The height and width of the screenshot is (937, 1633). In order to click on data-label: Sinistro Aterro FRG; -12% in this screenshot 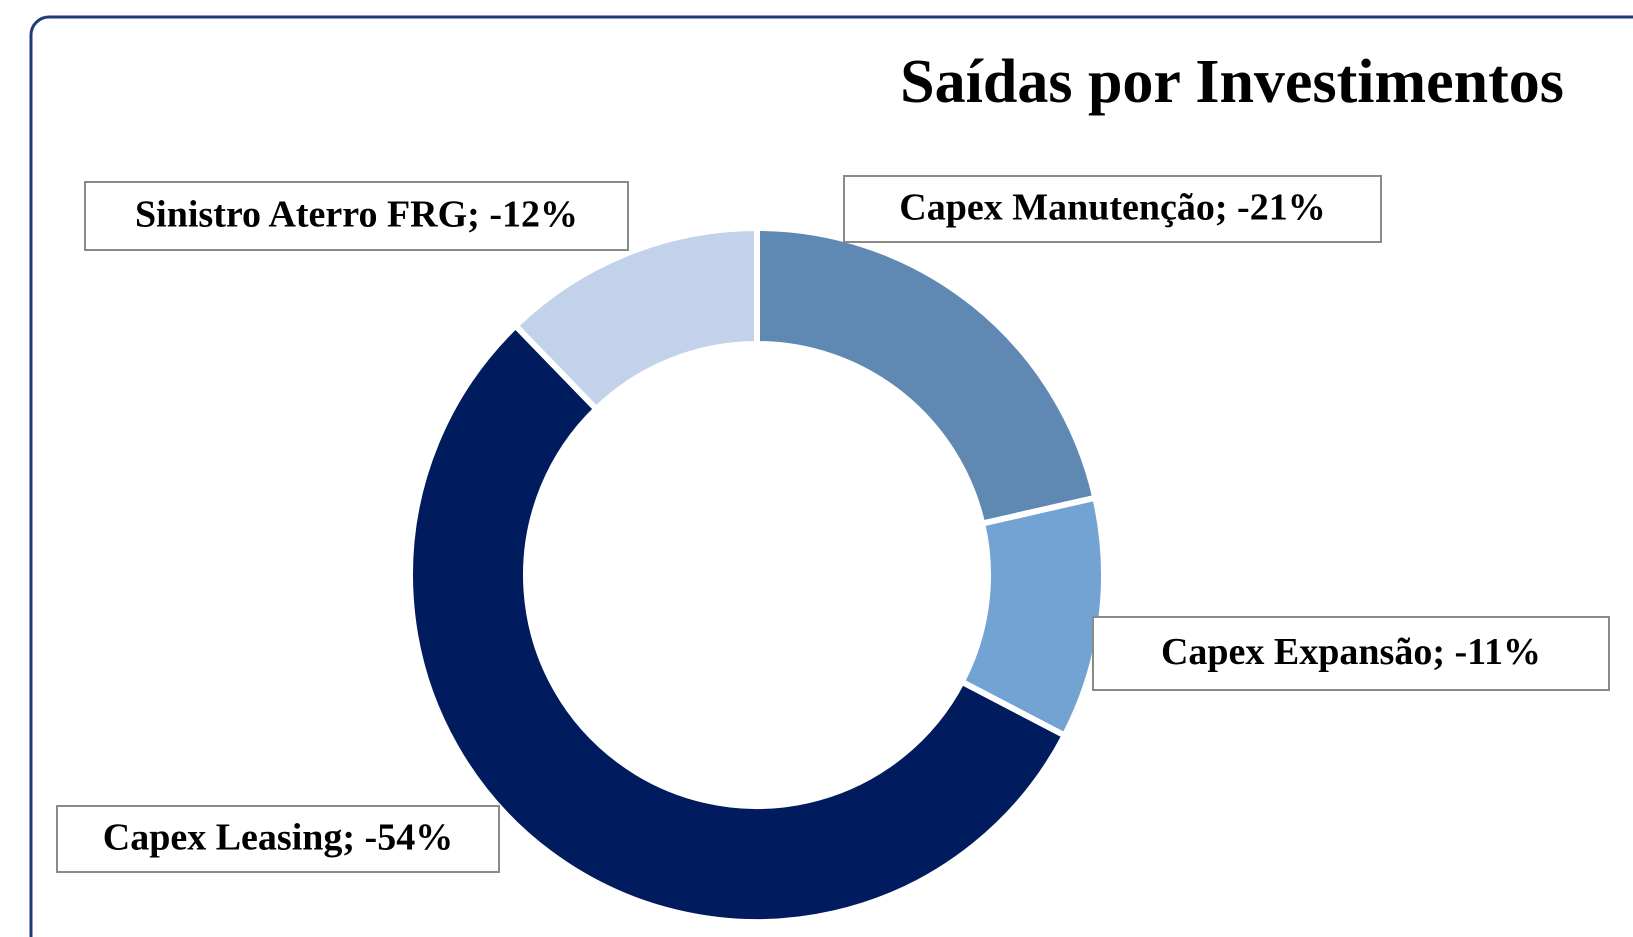, I will do `click(356, 215)`.